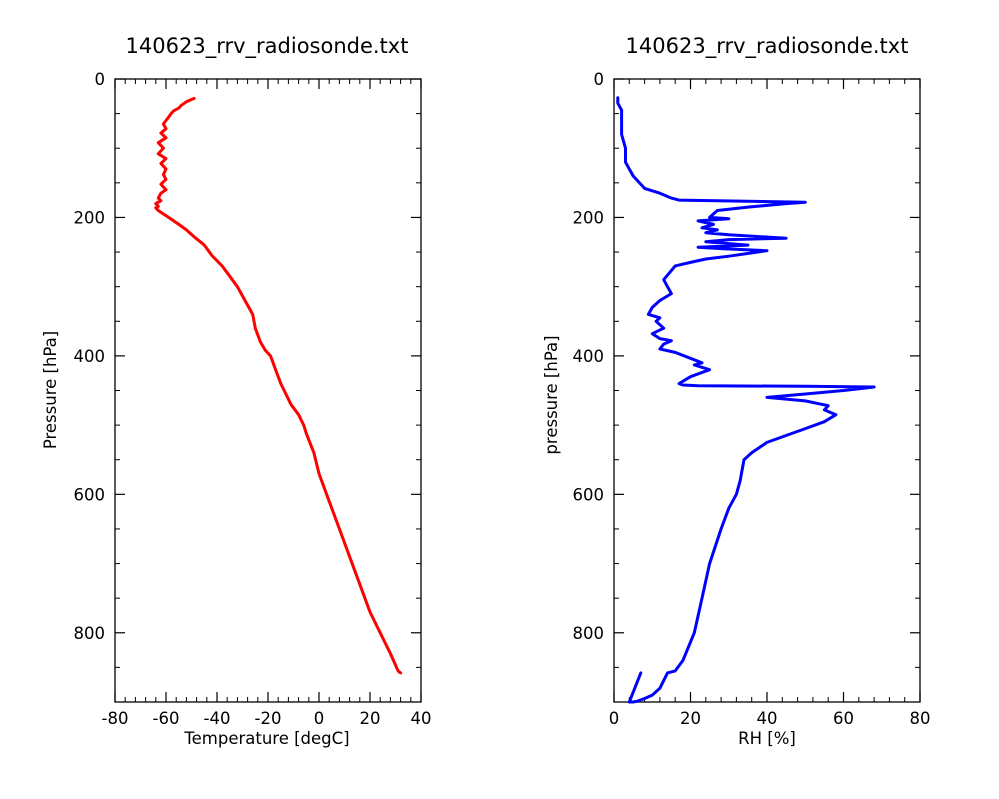 This screenshot has height=799, width=999. What do you see at coordinates (589, 494) in the screenshot?
I see `rh-y-tick-label: 600` at bounding box center [589, 494].